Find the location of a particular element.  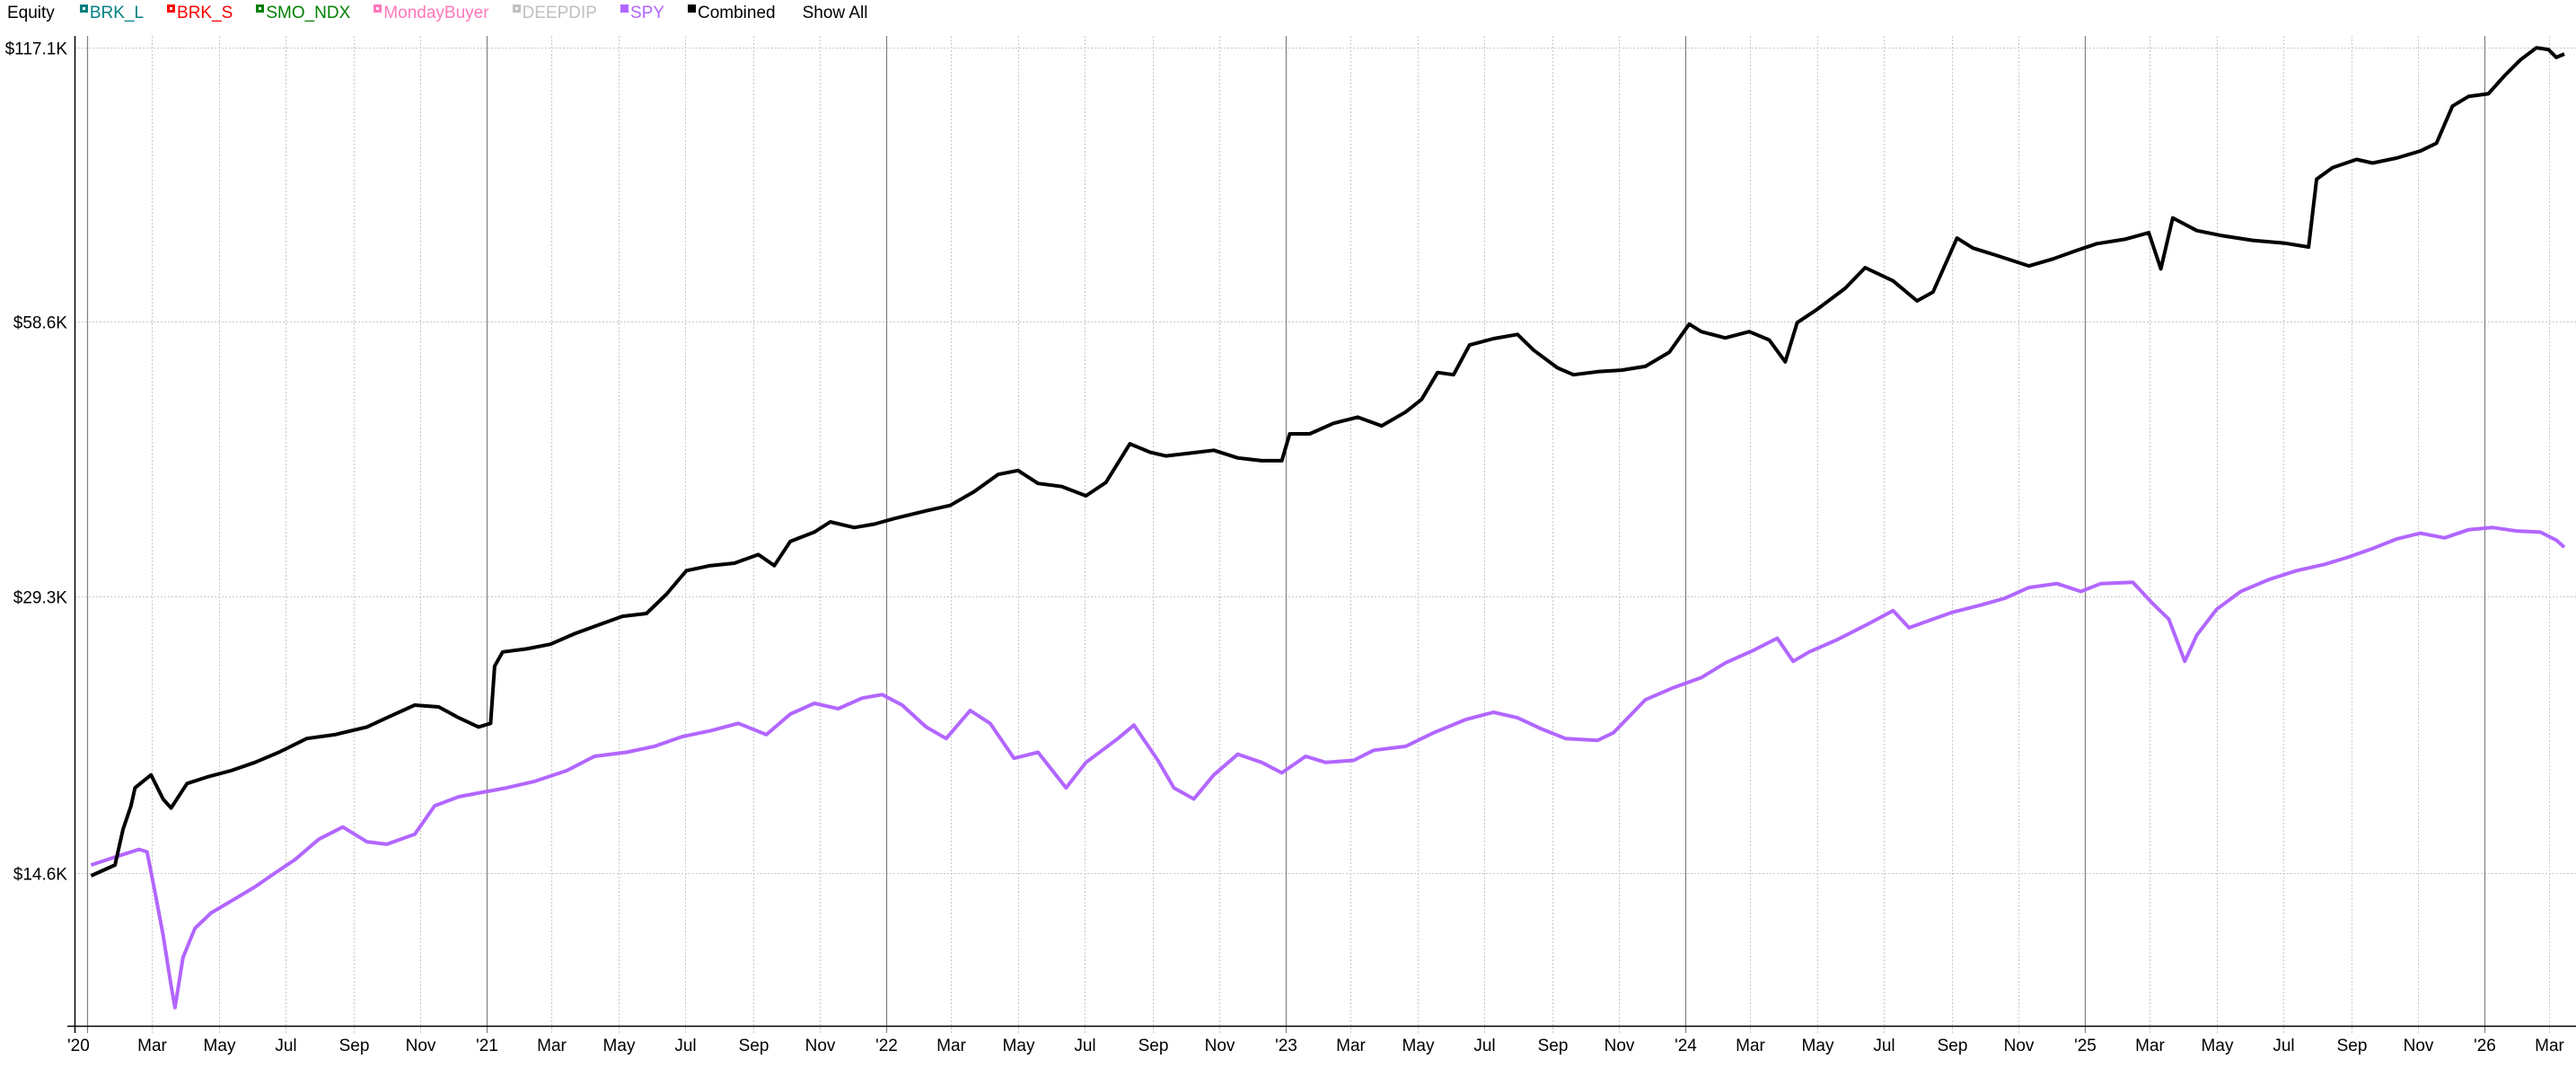

legend-item-combined: Combined is located at coordinates (731, 13).